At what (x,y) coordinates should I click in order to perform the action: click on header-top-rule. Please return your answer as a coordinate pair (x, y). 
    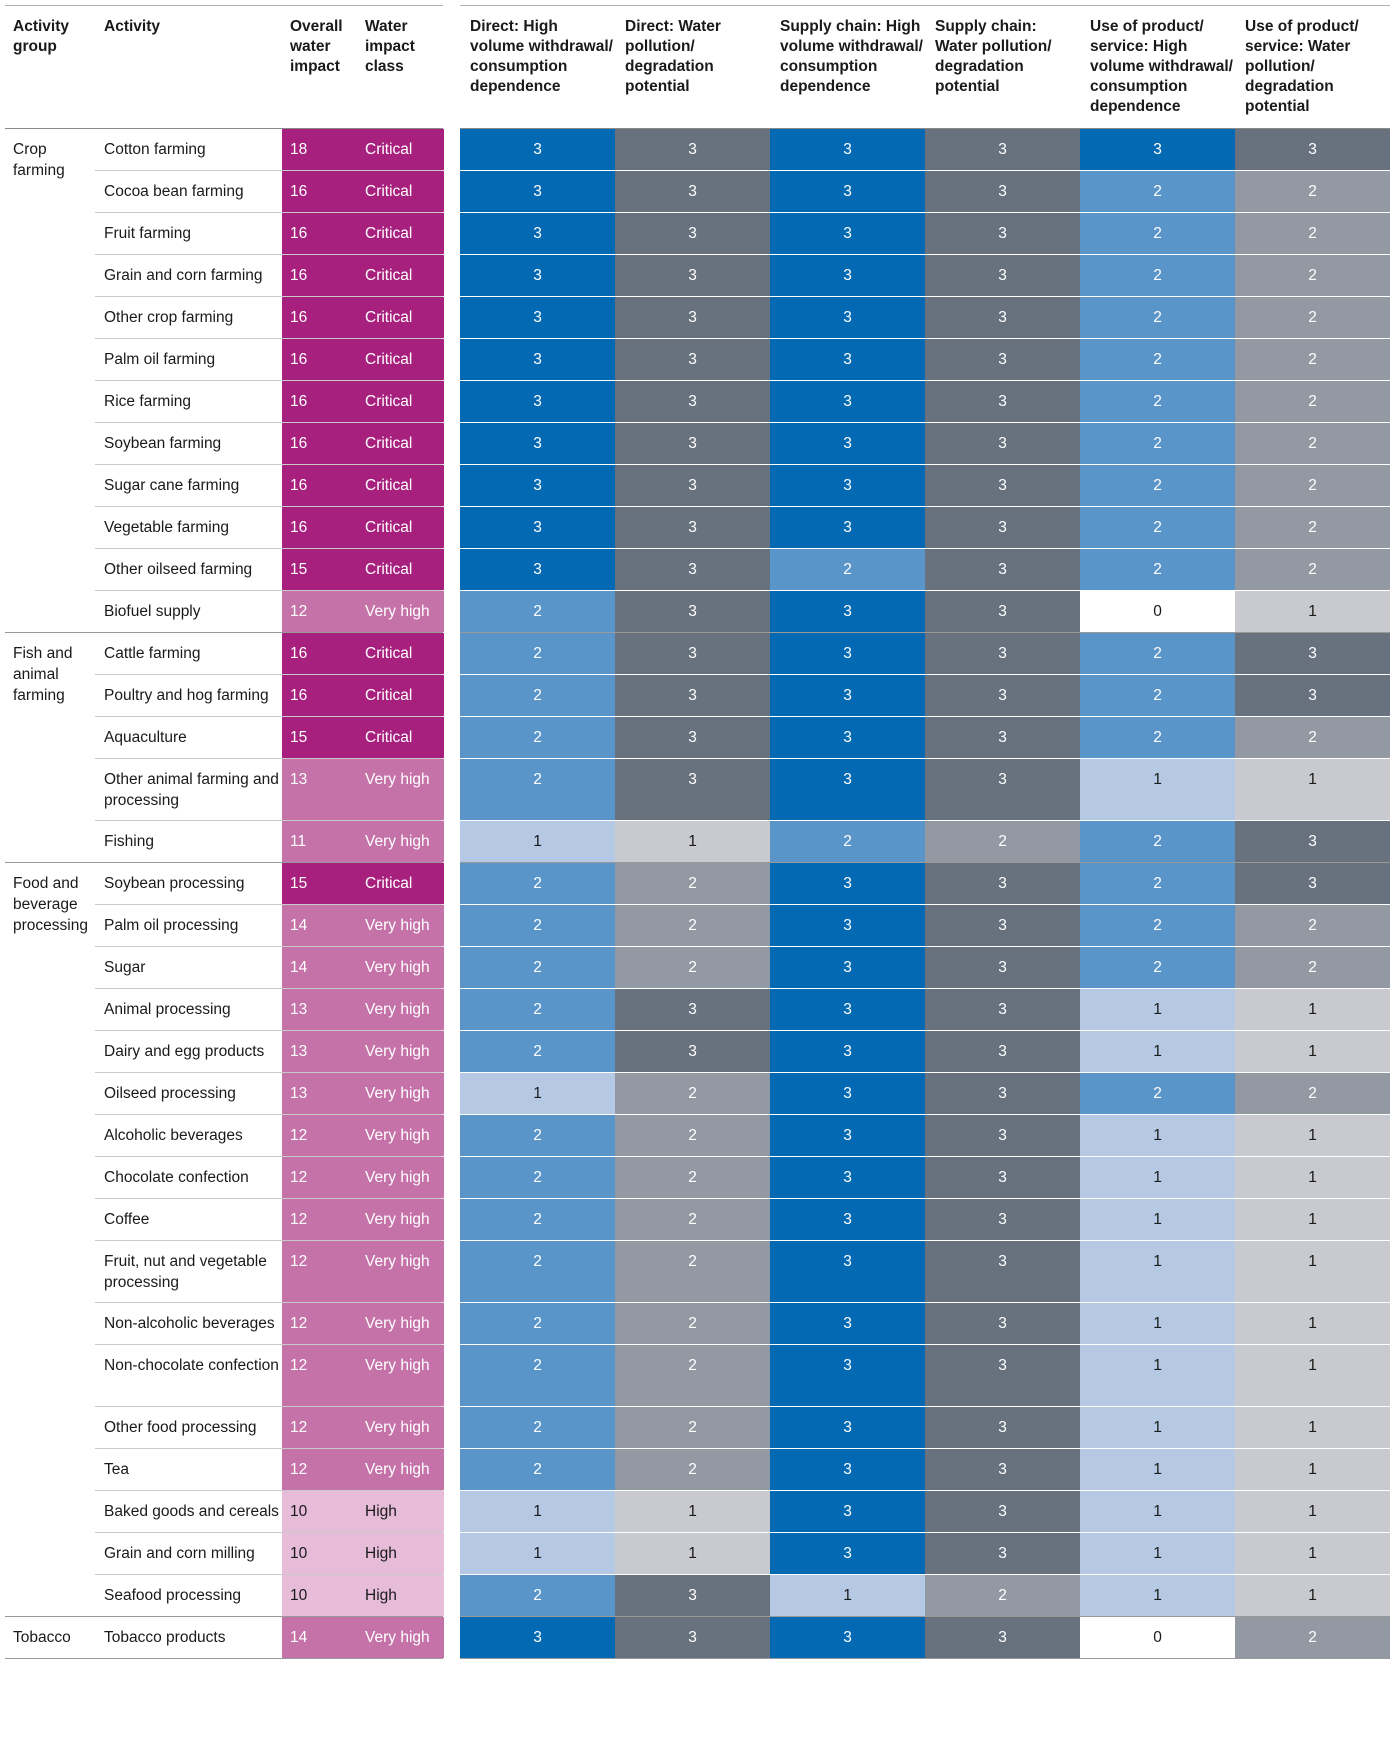
    Looking at the image, I should click on (224, 5).